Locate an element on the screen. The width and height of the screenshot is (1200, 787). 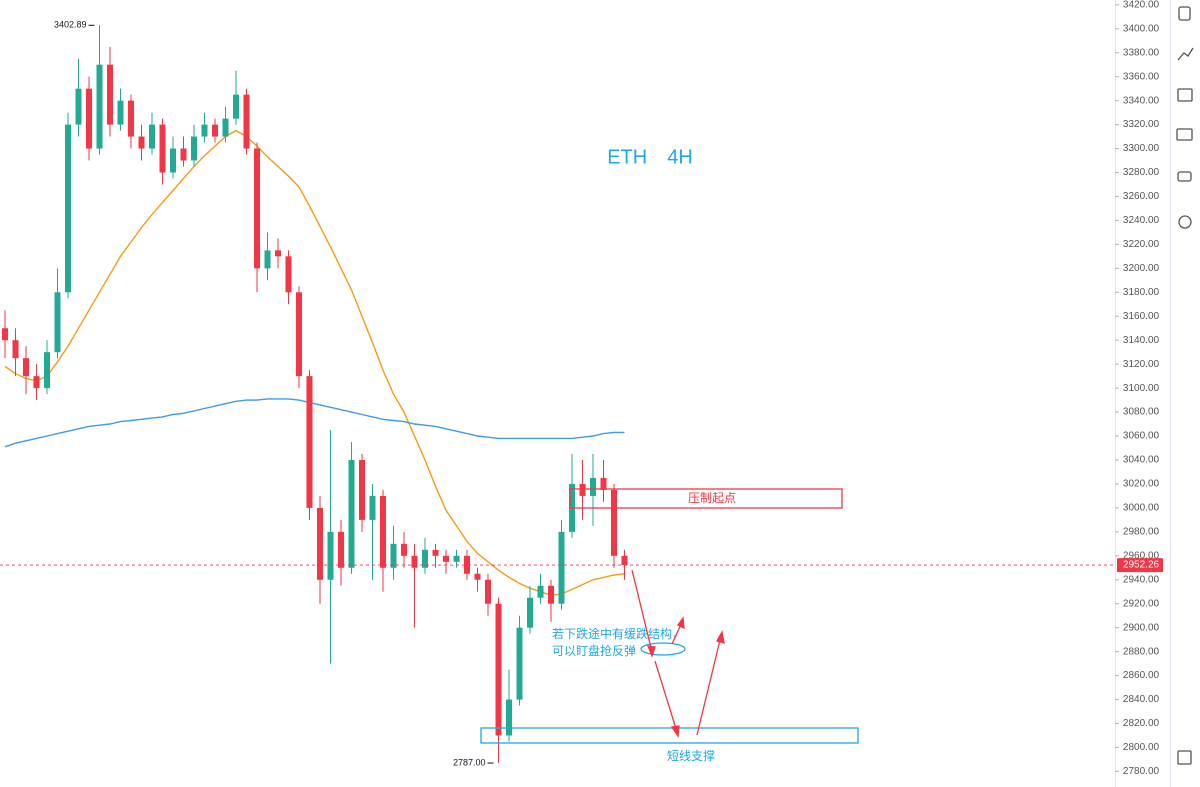
y-tick-label: 3260.00 is located at coordinates (1141, 196).